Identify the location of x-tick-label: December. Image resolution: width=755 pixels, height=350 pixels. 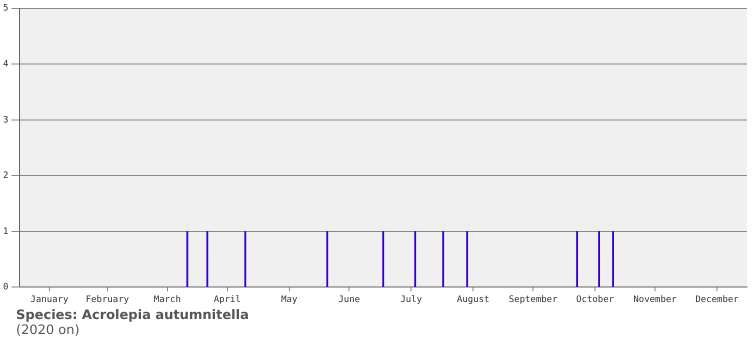
(717, 299).